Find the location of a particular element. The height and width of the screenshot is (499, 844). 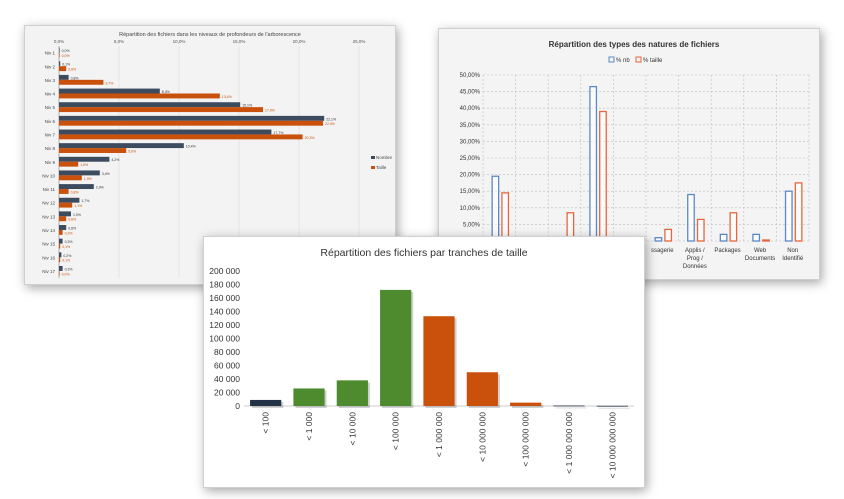

c2-ytick-6: 30,00% is located at coordinates (470, 142).